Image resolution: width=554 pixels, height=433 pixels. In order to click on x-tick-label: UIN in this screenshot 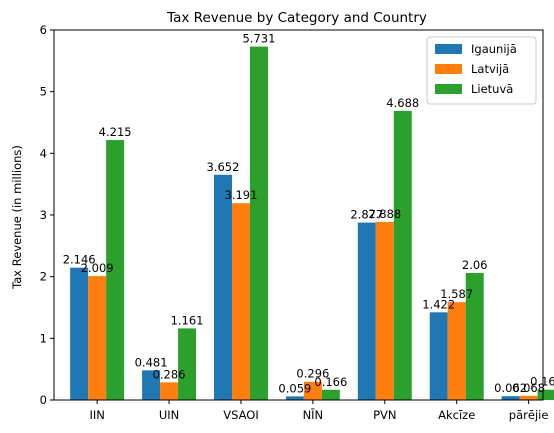, I will do `click(169, 415)`.